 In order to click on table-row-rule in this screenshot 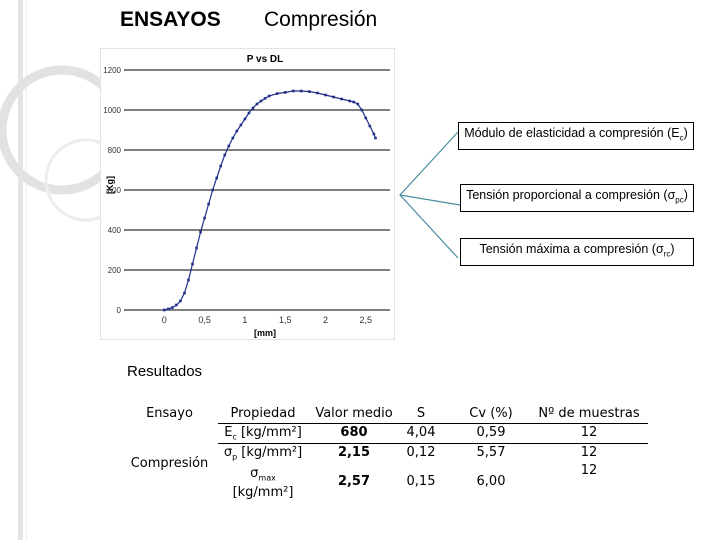, I will do `click(433, 443)`.